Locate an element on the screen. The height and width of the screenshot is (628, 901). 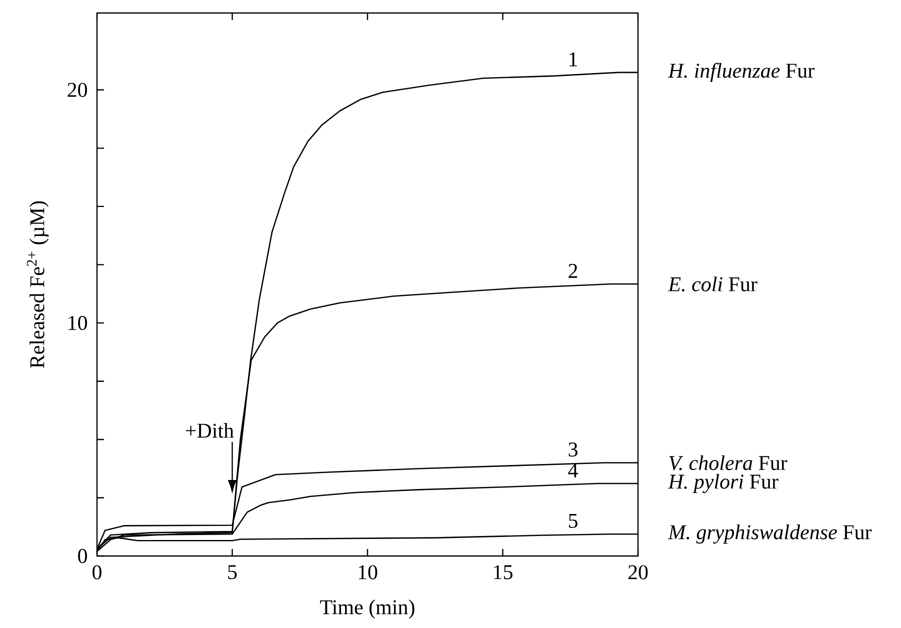
y-tick-label: 10 is located at coordinates (78, 323).